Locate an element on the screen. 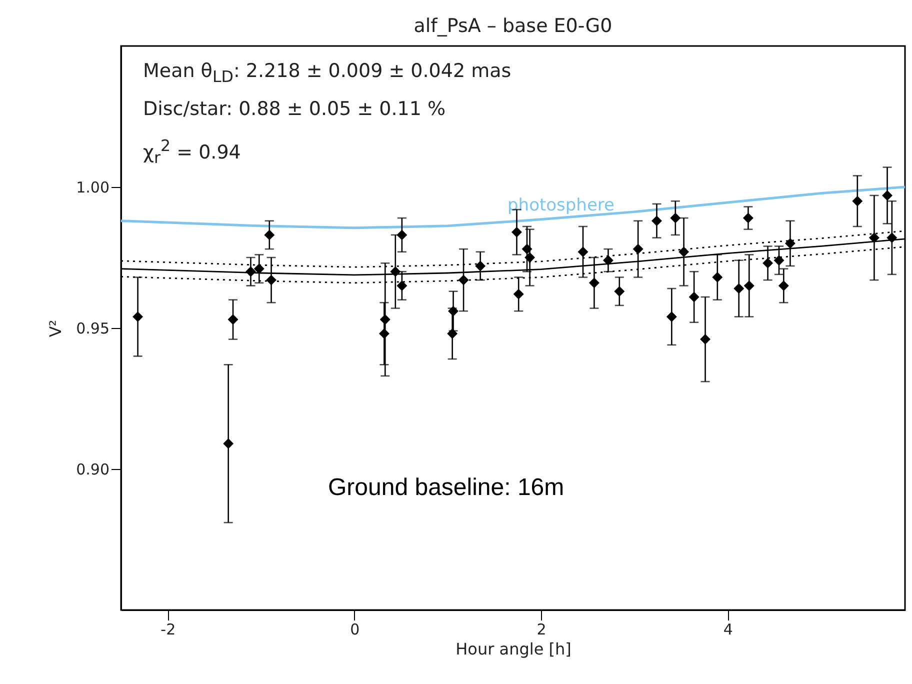  annotation: Disc/star: 0.88 ± 0.05 ± 0.11 % is located at coordinates (294, 109).